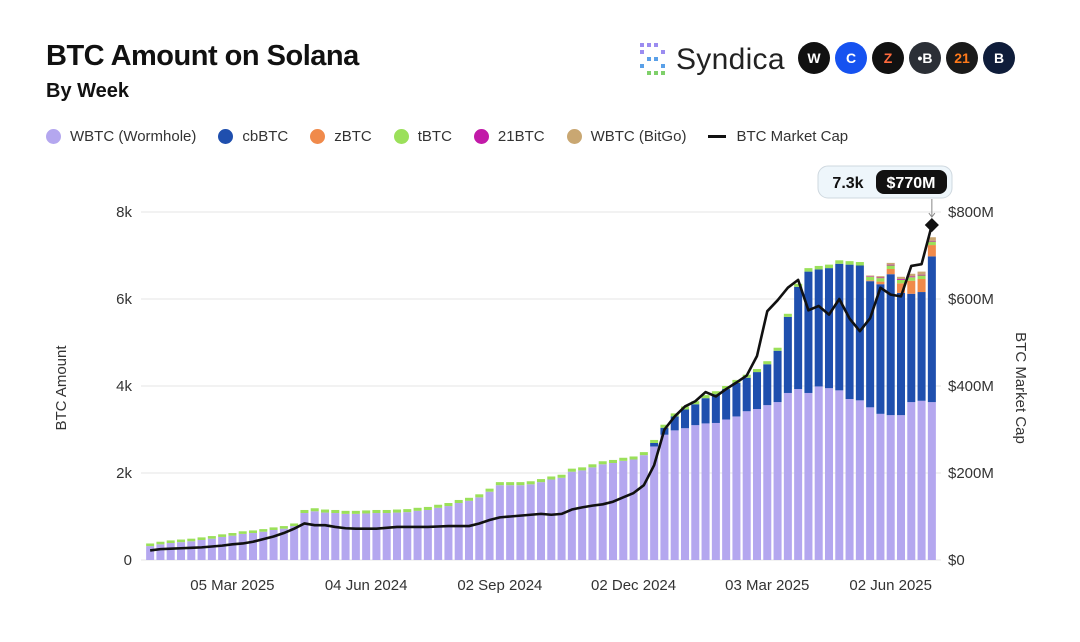 The image size is (1080, 642). I want to click on legend-item: zBTC, so click(341, 136).